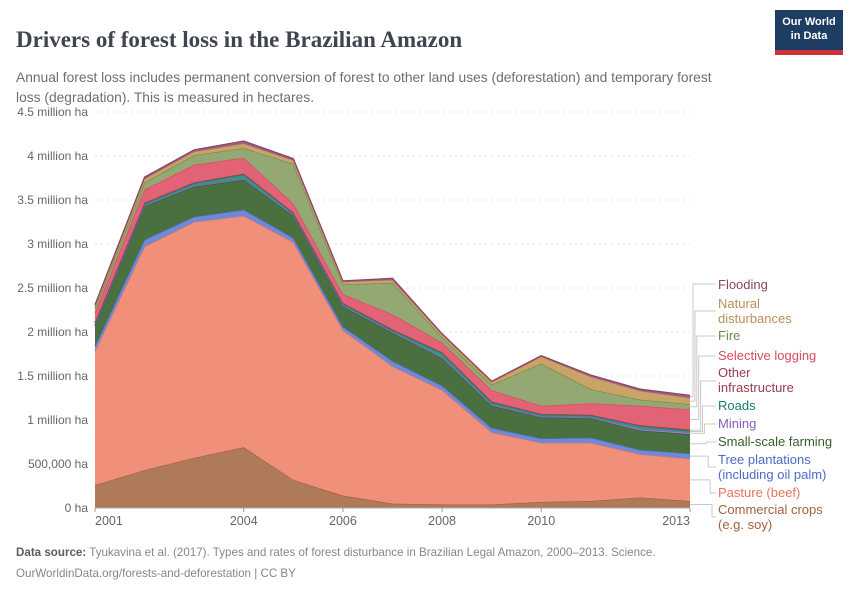  Describe the element at coordinates (442, 521) in the screenshot. I see `x-tick-label: 2008` at that location.